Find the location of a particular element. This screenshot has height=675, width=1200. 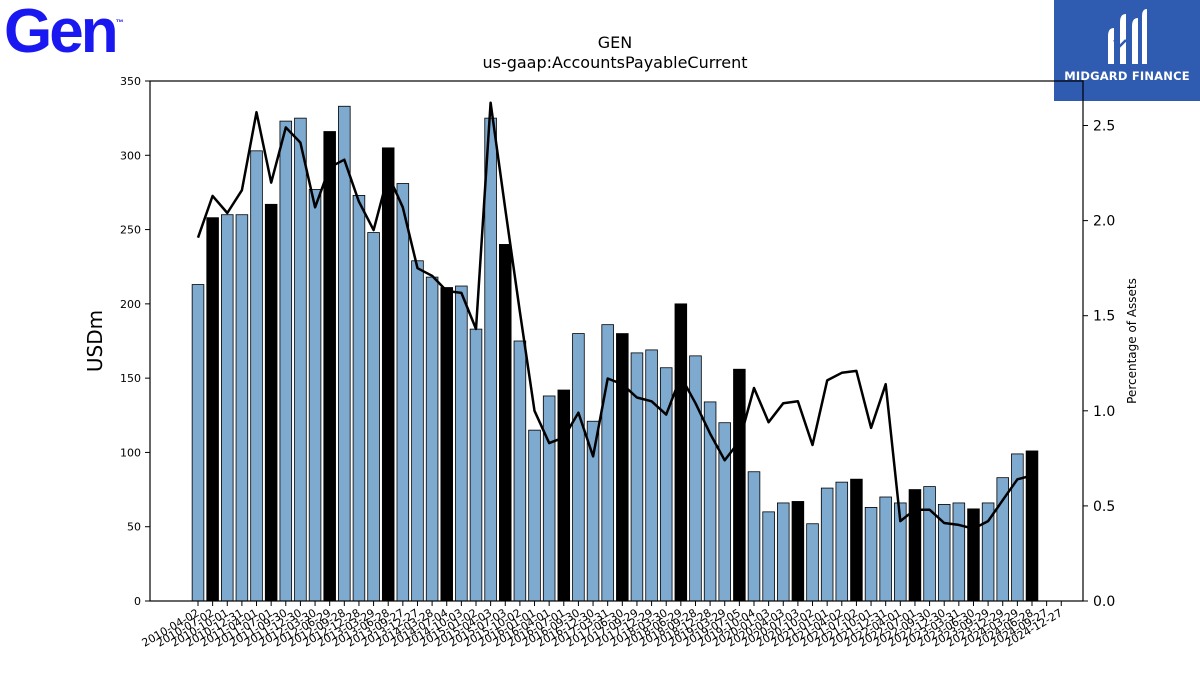

y-tick-label-250: 250 is located at coordinates (130, 230).